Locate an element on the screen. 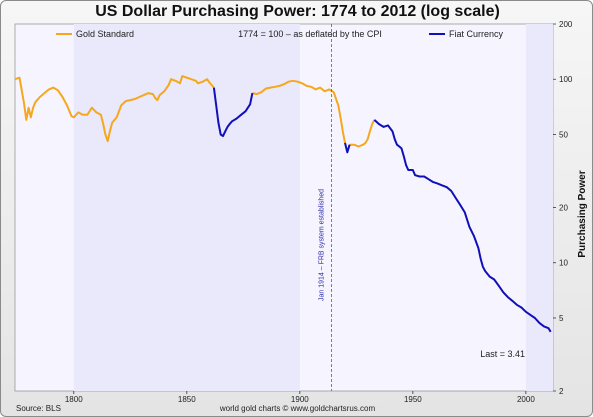  x-axis-ticks: 1800 1850 1900 1950 2000 is located at coordinates (300, 397).